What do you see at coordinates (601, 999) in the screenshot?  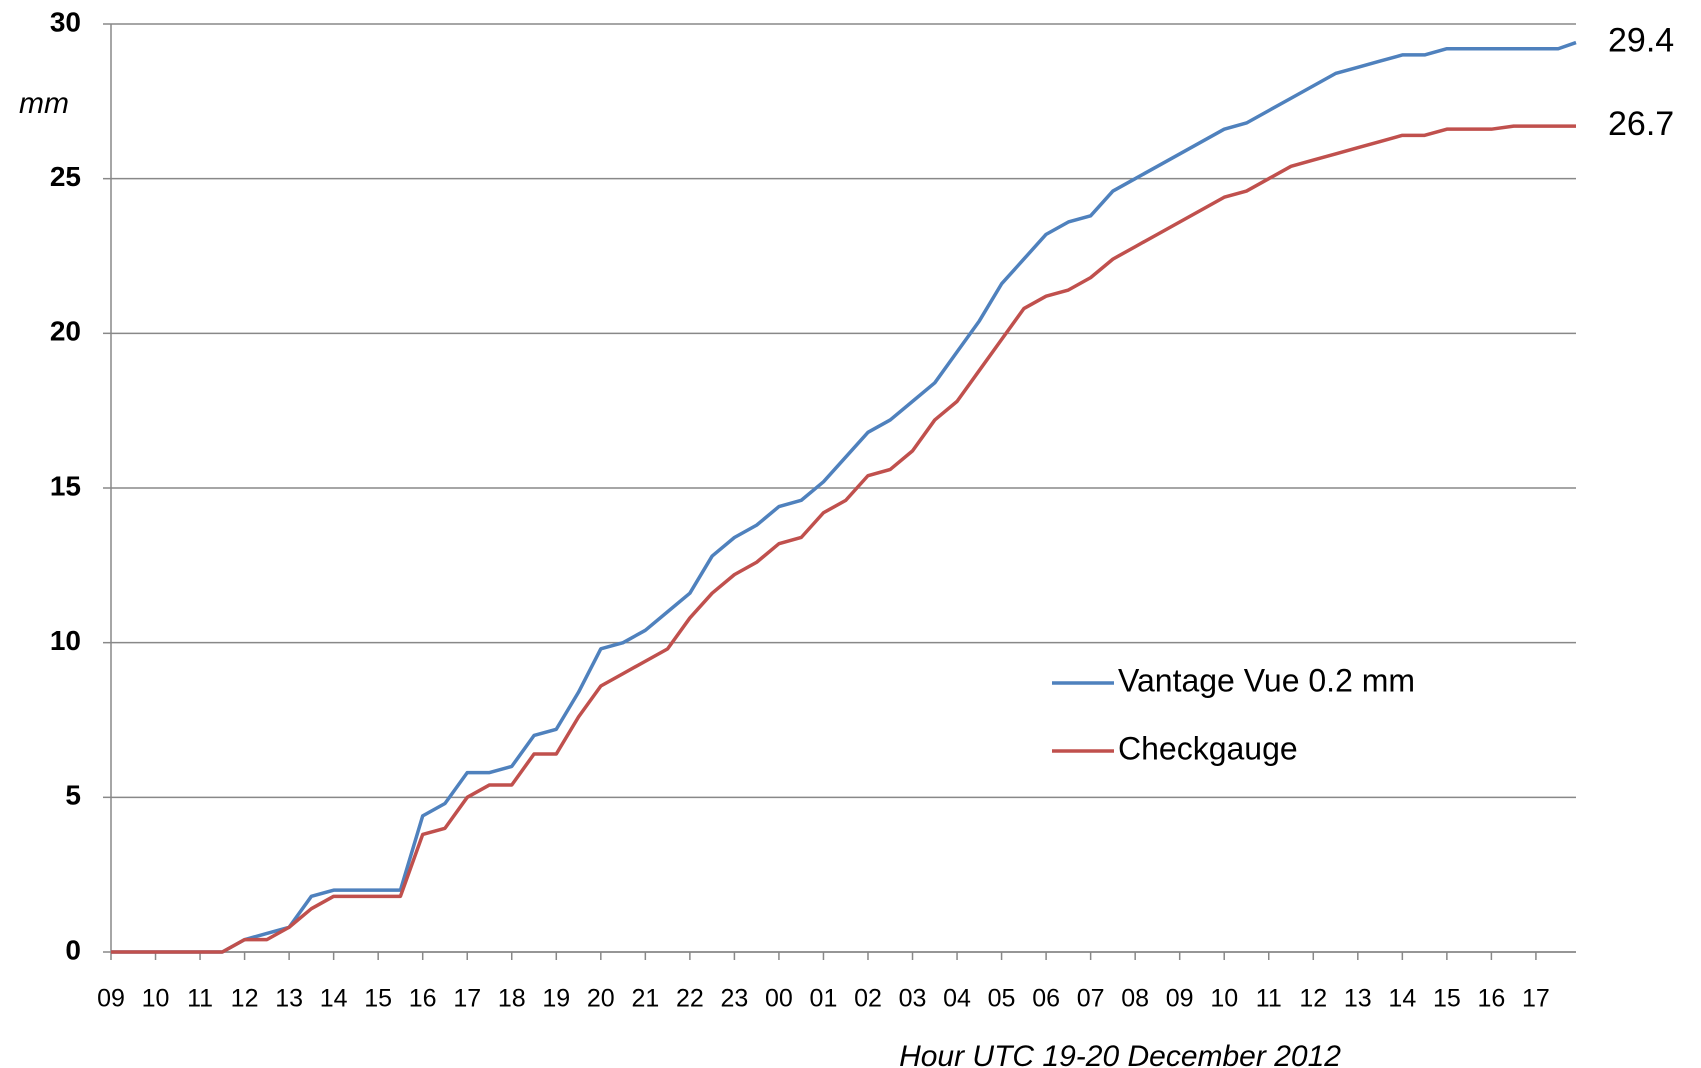 I see `x-tick-label: 20` at bounding box center [601, 999].